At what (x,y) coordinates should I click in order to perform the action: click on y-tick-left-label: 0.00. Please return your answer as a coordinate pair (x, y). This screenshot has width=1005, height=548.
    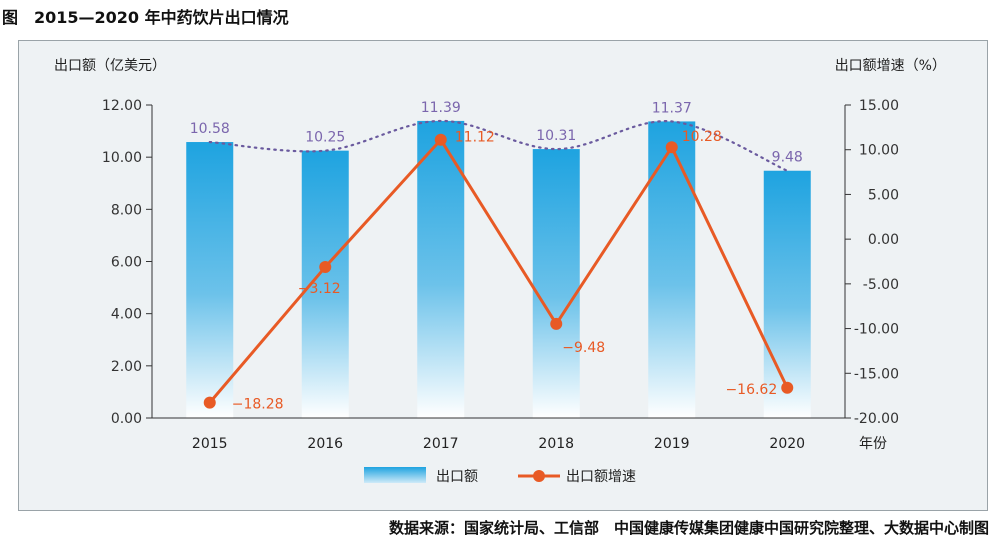
    Looking at the image, I should click on (126, 419).